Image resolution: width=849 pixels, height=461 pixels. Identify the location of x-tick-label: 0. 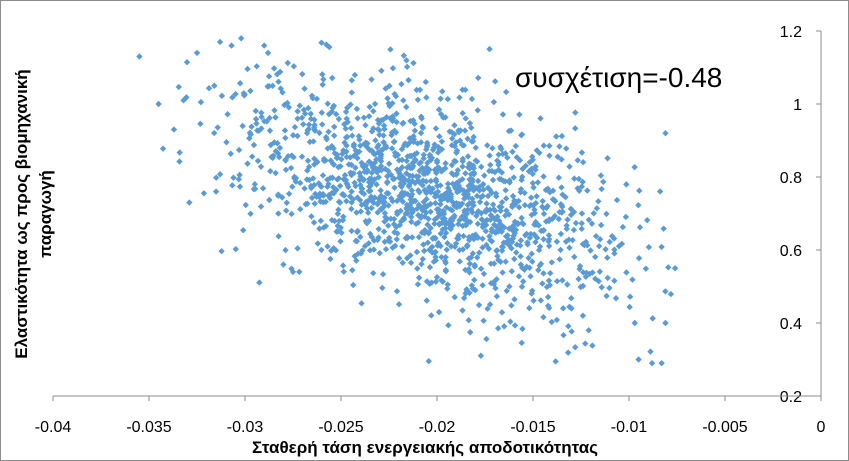
(821, 427).